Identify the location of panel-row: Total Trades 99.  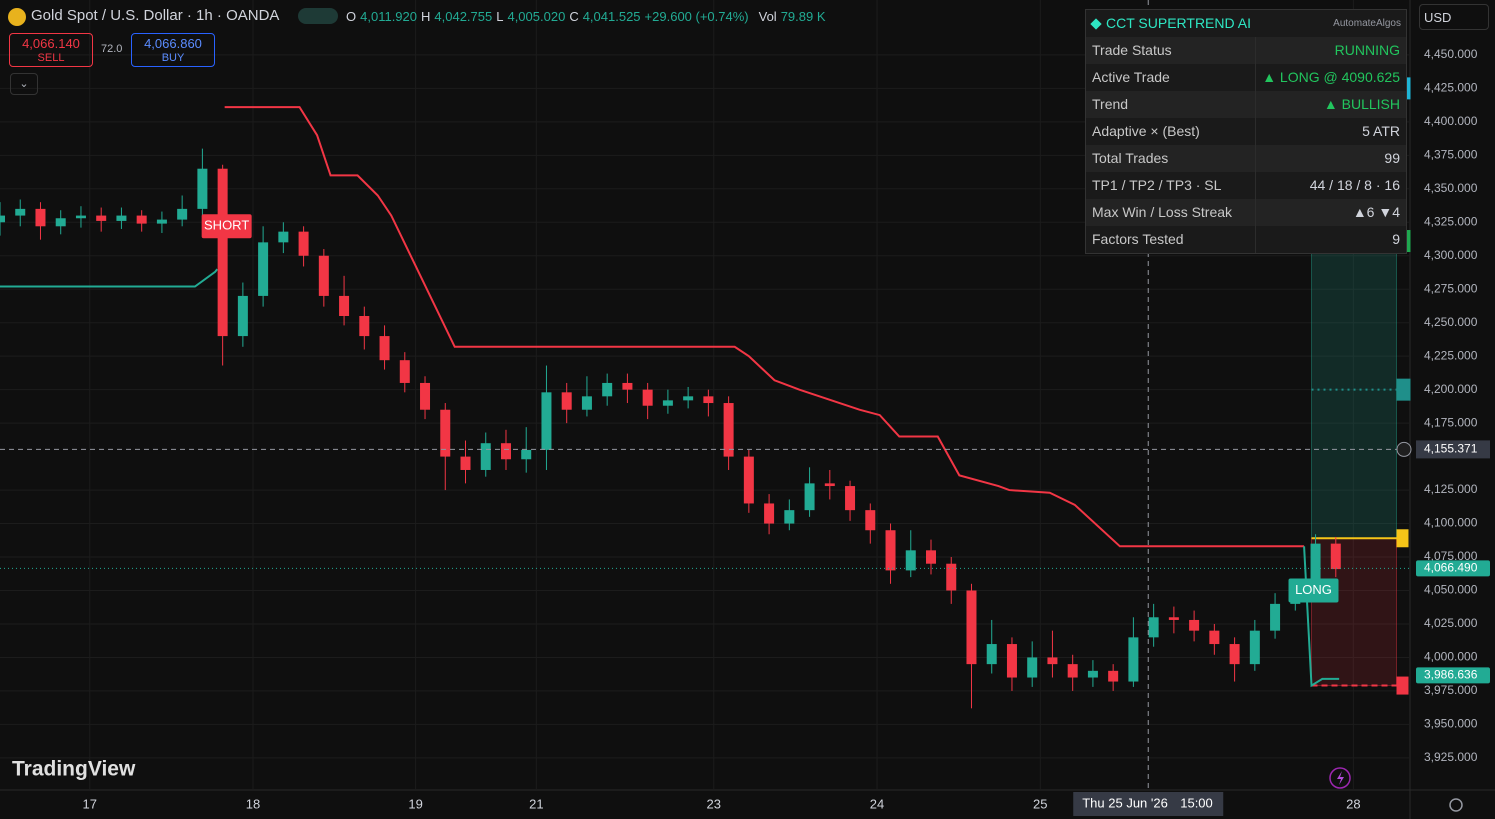
(1246, 158).